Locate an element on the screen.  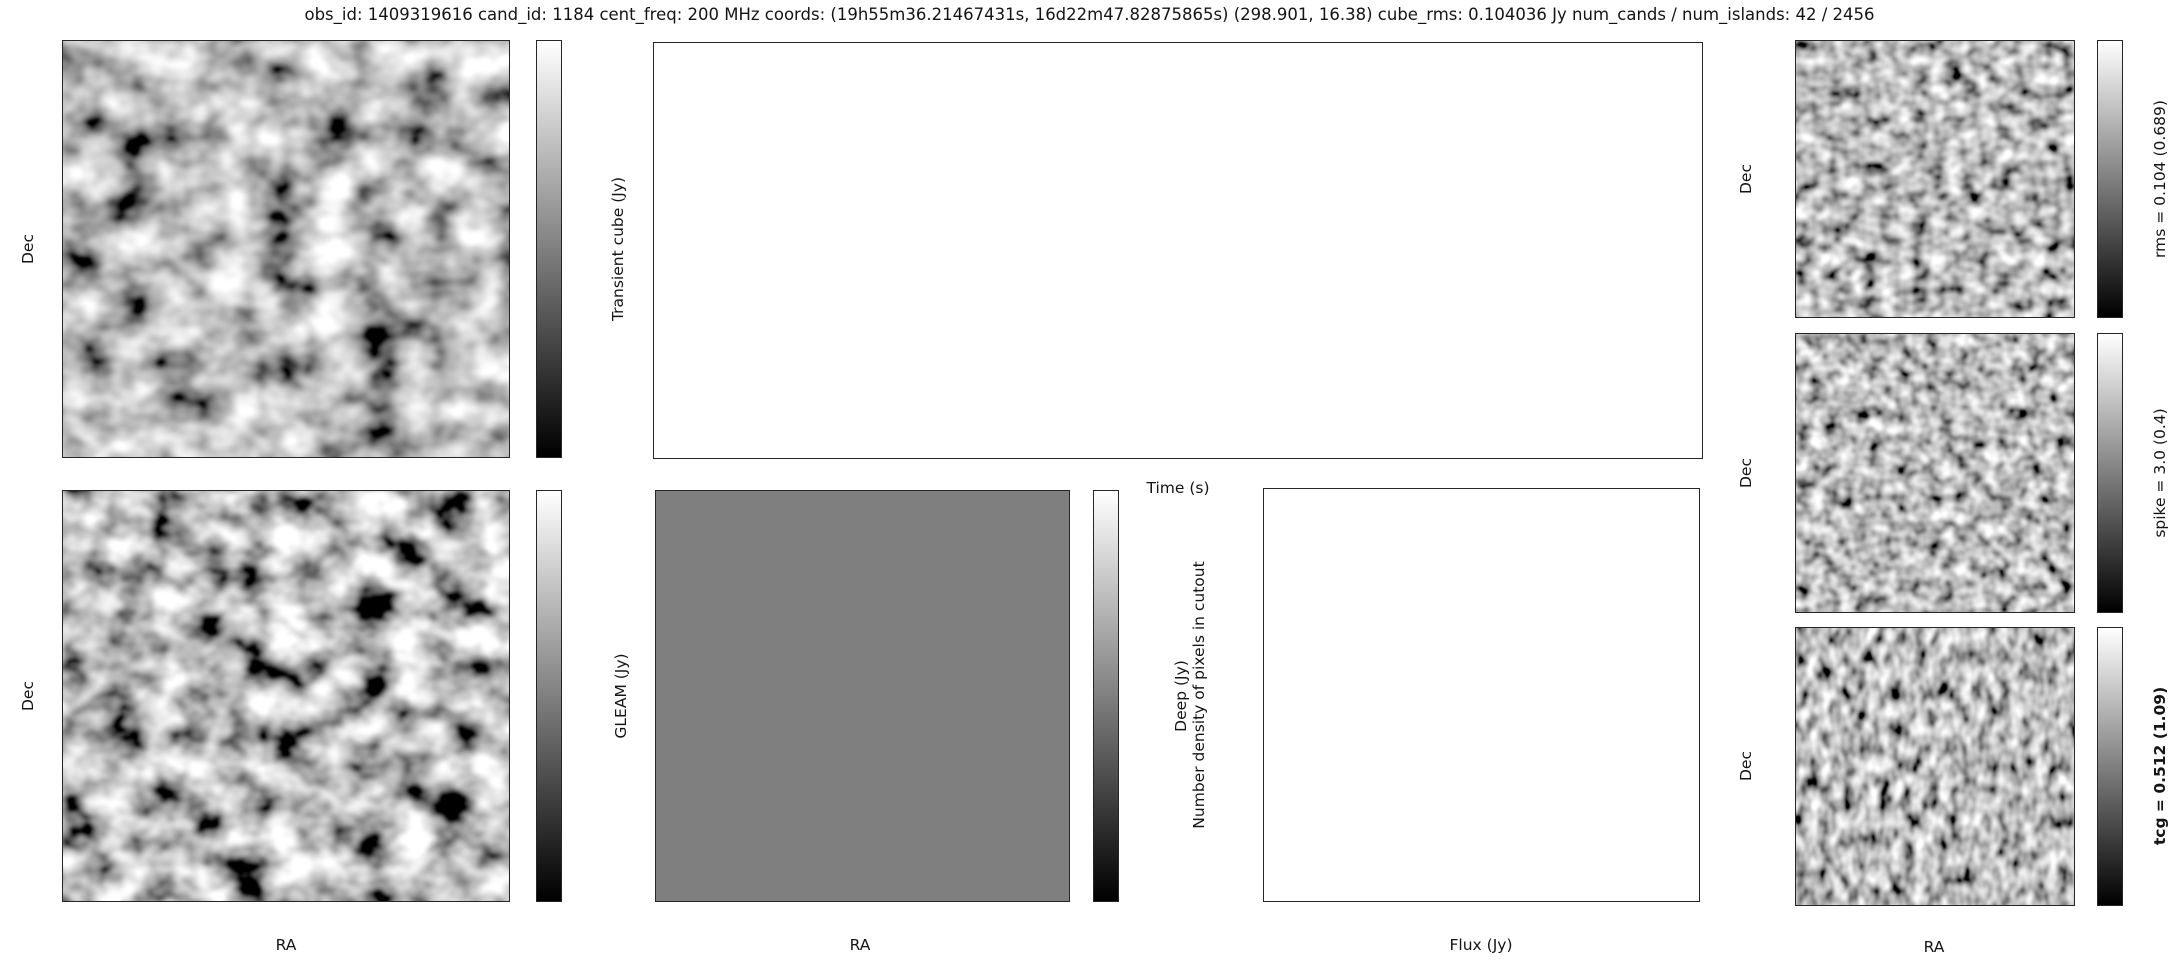
spike-noise-image is located at coordinates (1935, 473).